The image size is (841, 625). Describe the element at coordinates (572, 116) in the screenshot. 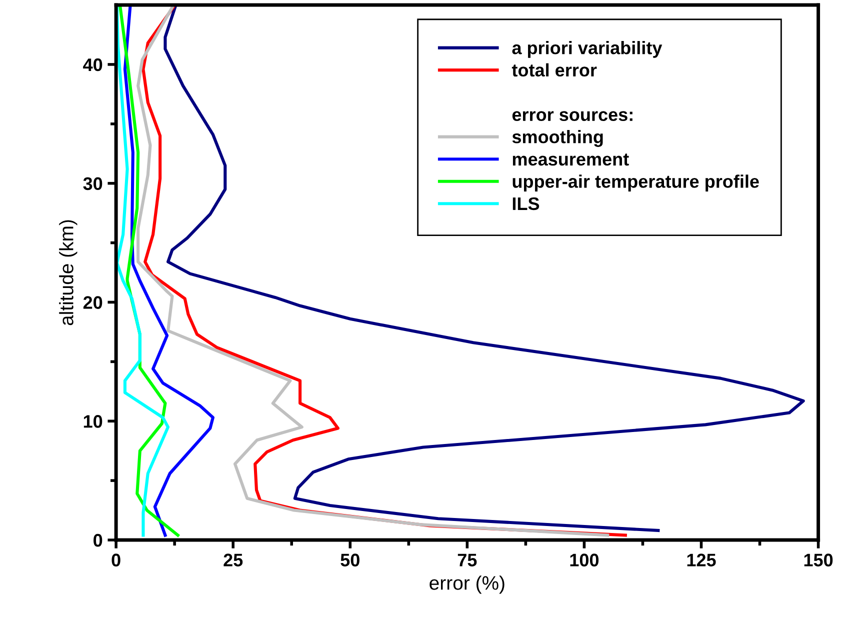

I see `annotation: error sources:` at that location.